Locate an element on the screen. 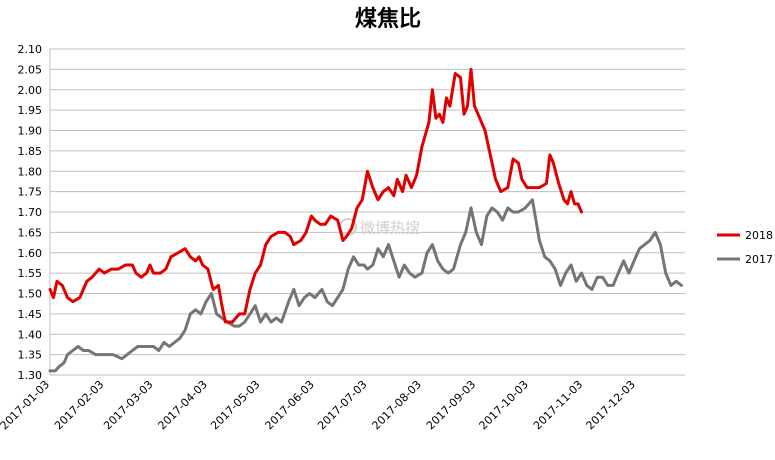 This screenshot has width=775, height=460. y-tick-label: 1.55 is located at coordinates (30, 273).